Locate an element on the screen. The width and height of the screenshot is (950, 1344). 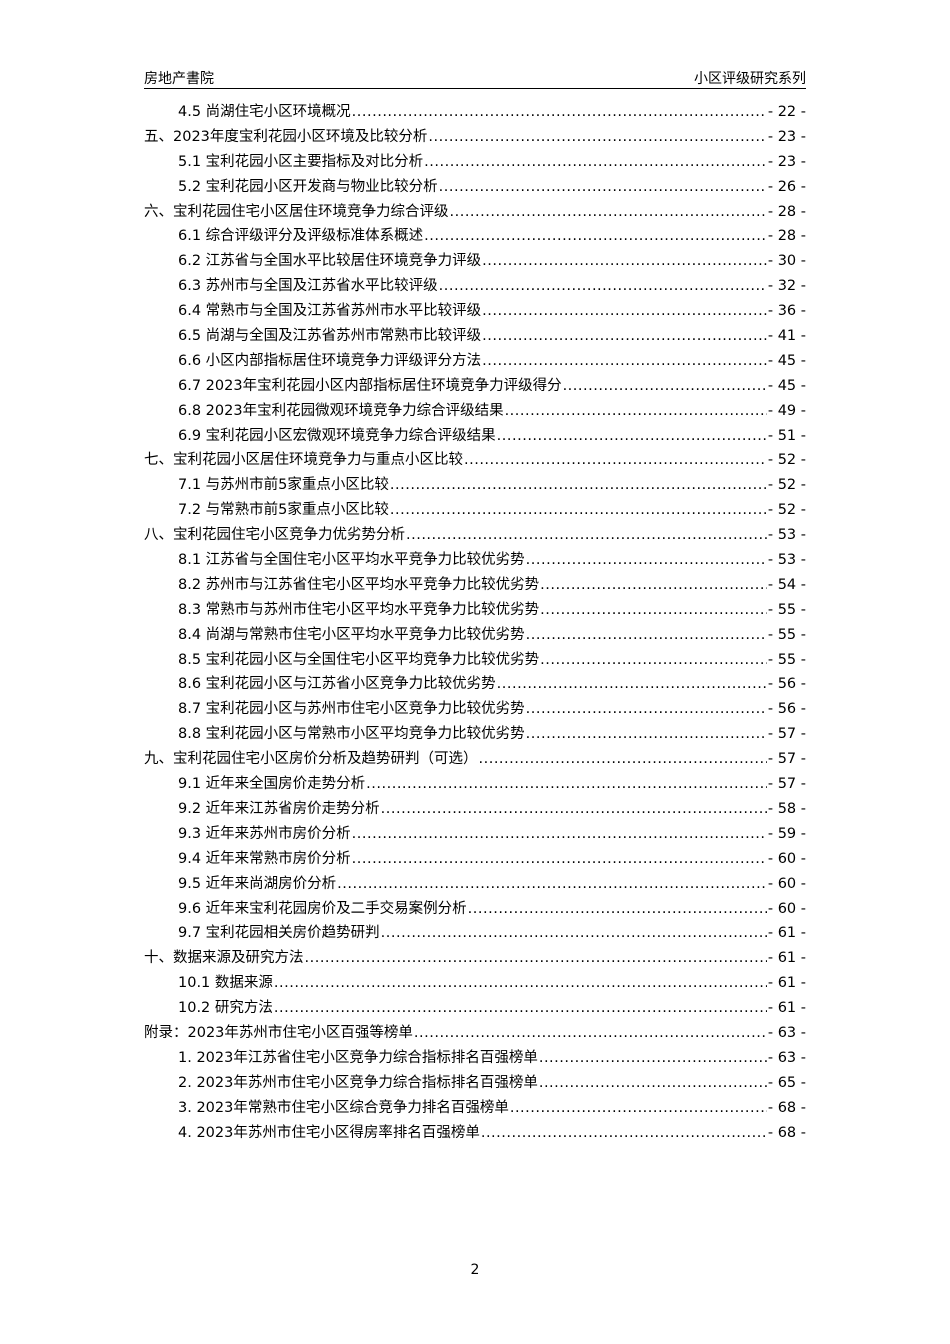
toc-entry: 5.2 宝利花园小区开发商与物业比较分析 - 26 - is located at coordinates (475, 187).